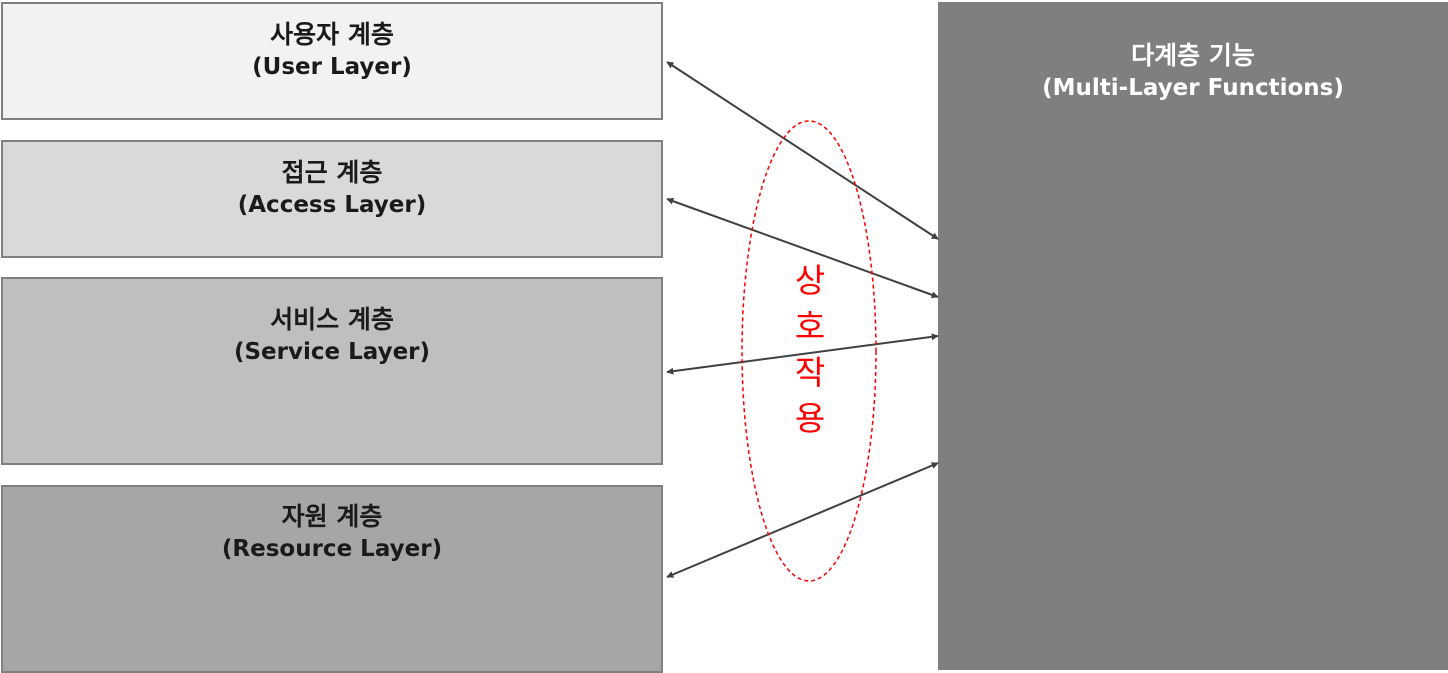 The height and width of the screenshot is (673, 1448). Describe the element at coordinates (1193, 55) in the screenshot. I see `multi-layer-title-ko: 다계층 기능` at that location.